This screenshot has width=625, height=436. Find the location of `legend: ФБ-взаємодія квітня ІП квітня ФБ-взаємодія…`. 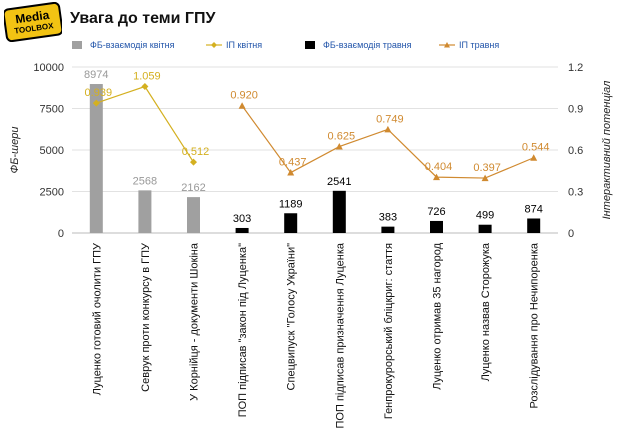

legend: ФБ-взаємодія квітня ІП квітня ФБ-взаємодія… is located at coordinates (285, 45).